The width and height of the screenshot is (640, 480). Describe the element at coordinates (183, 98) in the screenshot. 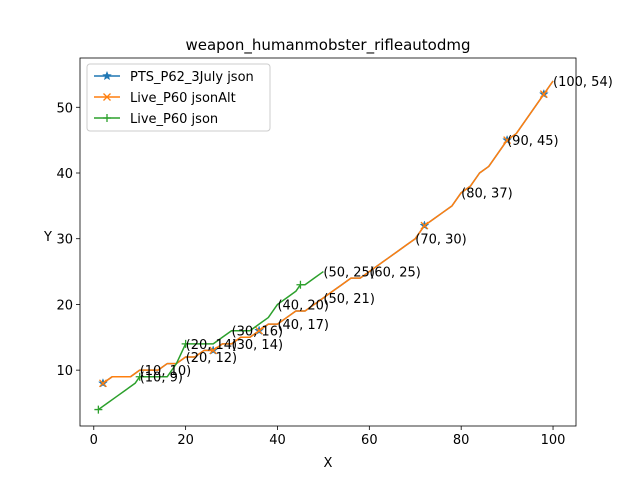

I see `legend-entry-2: Live_P60 jsonAlt` at that location.